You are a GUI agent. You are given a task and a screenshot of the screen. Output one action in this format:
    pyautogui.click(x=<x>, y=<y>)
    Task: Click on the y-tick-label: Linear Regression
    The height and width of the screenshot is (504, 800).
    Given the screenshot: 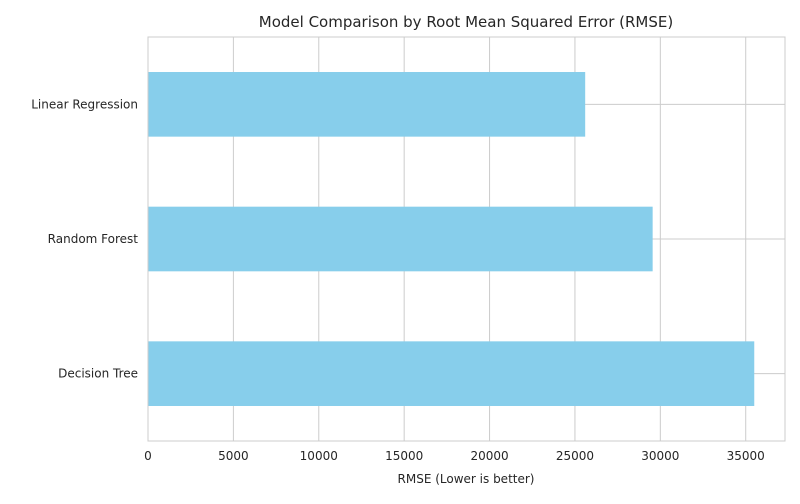 What is the action you would take?
    pyautogui.click(x=84, y=104)
    